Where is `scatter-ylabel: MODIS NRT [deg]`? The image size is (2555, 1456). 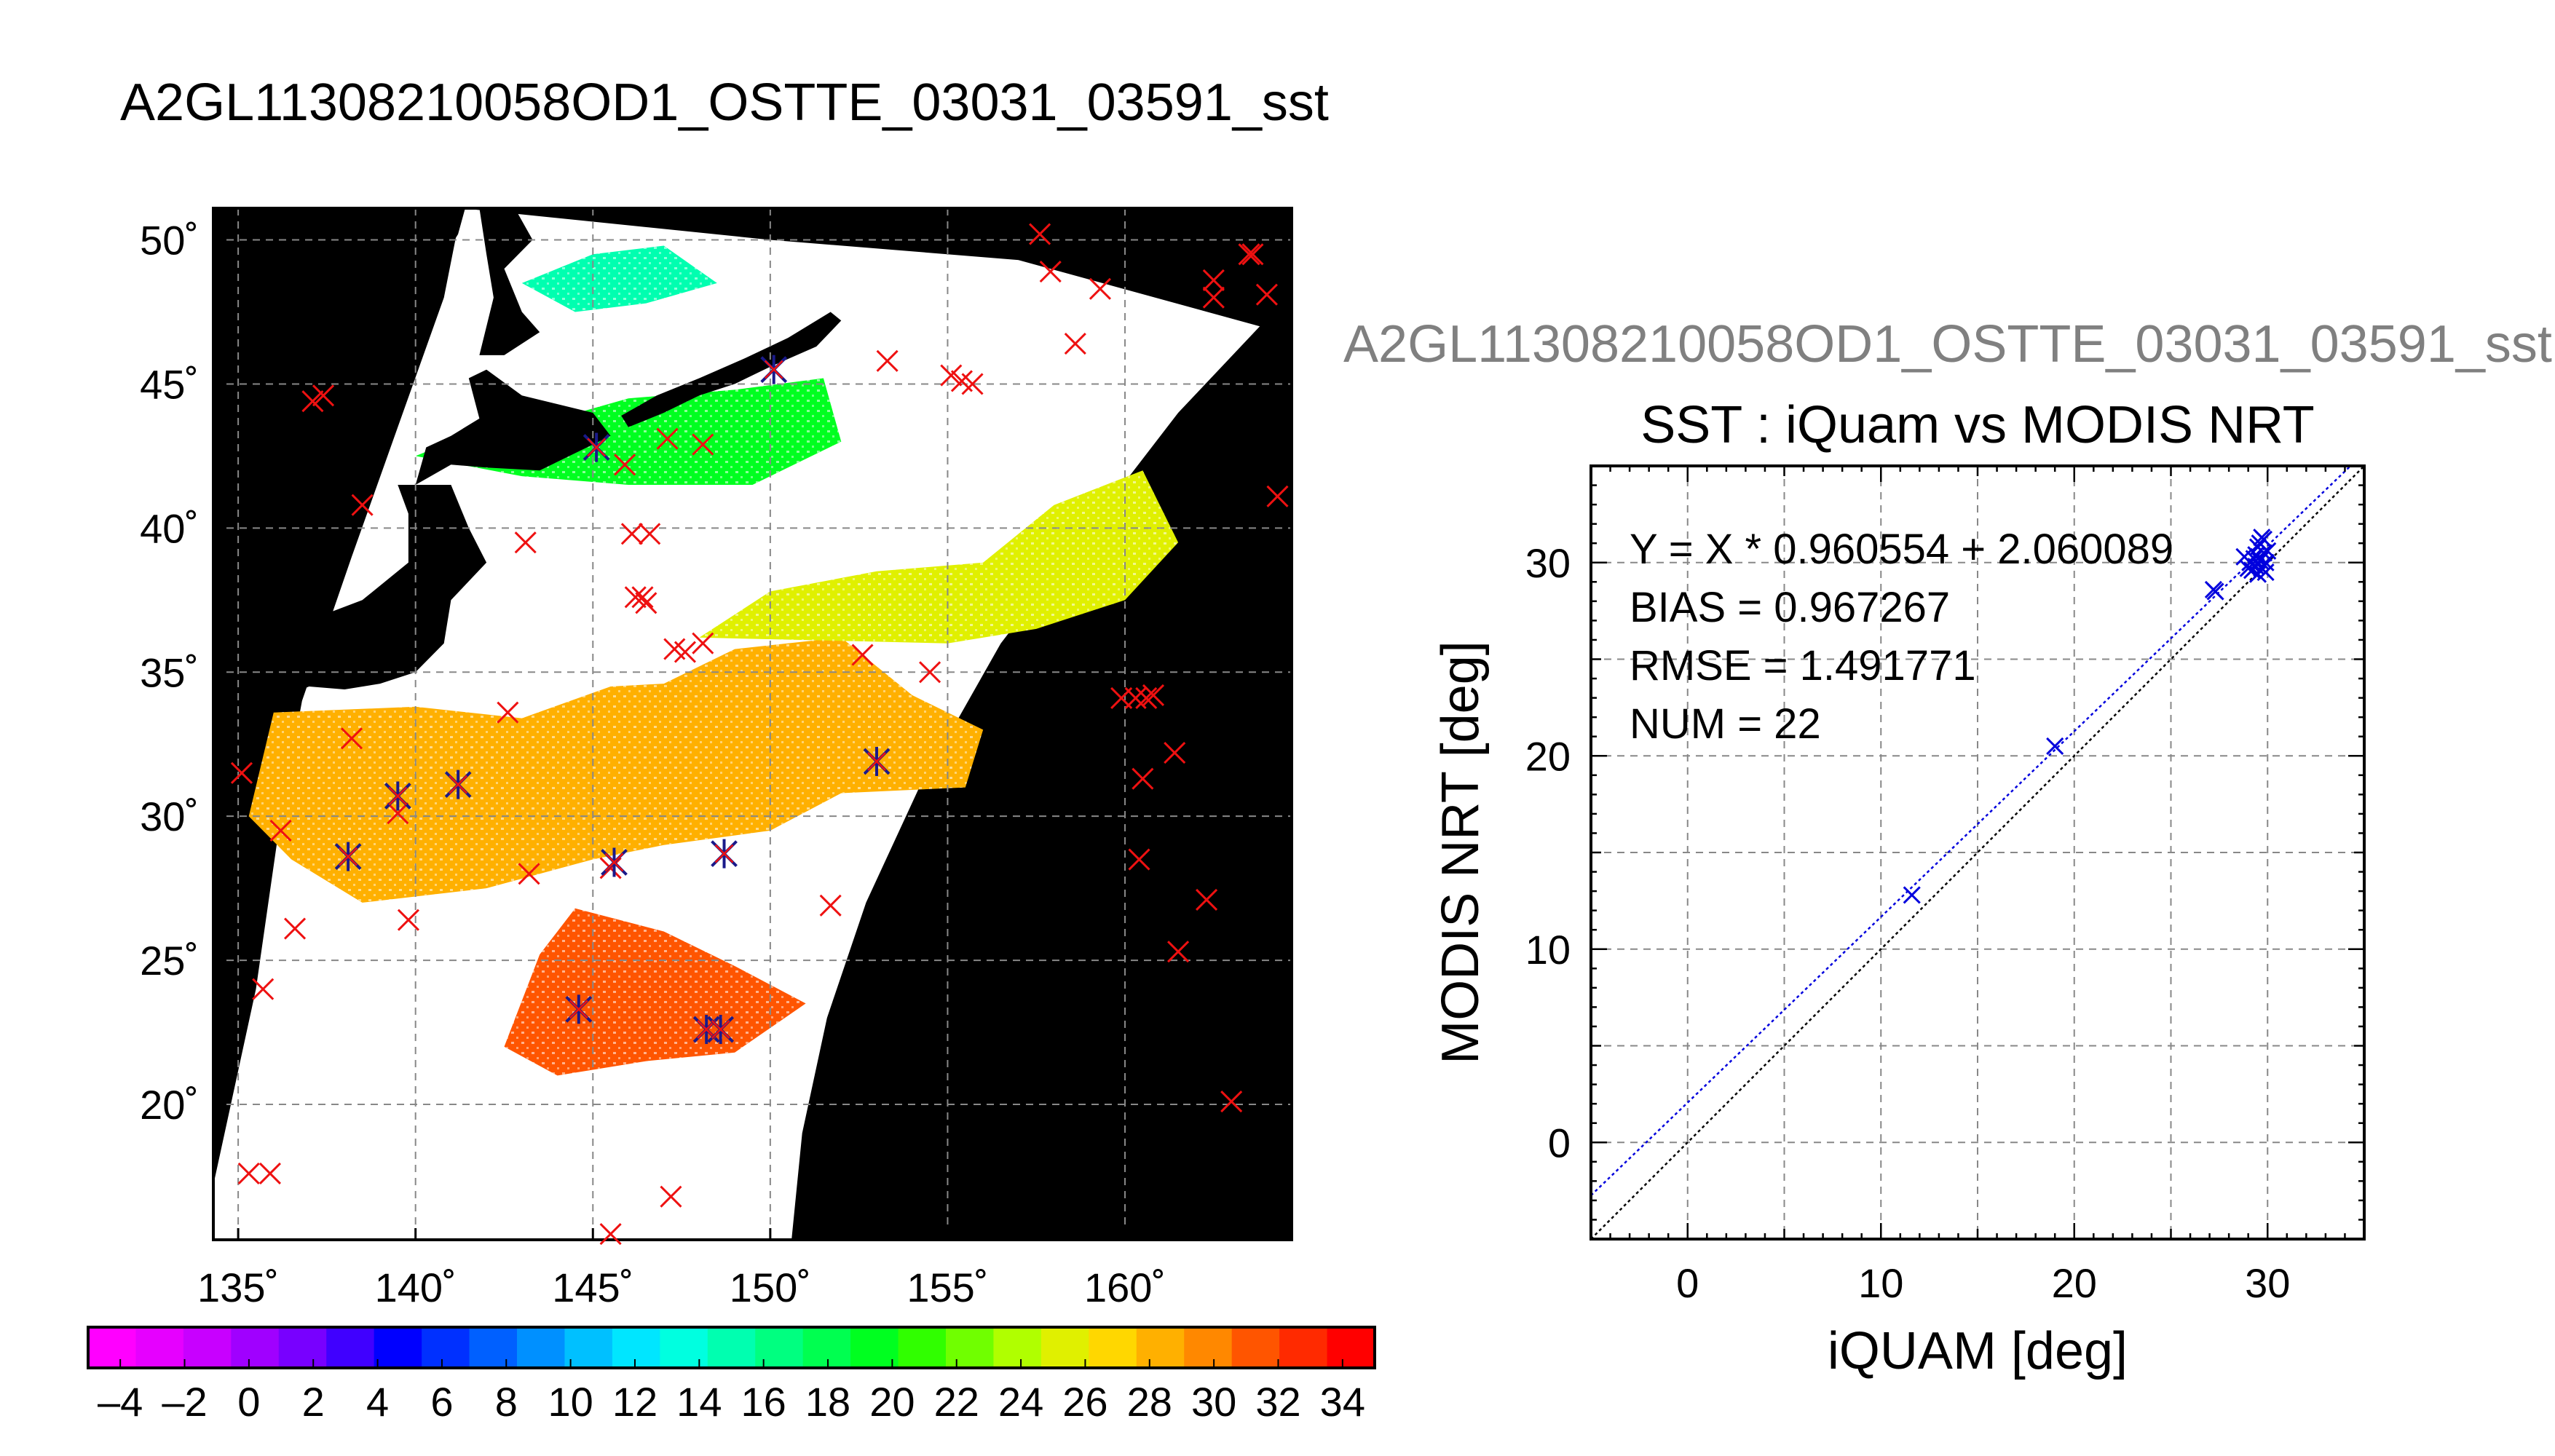 scatter-ylabel: MODIS NRT [deg] is located at coordinates (1460, 852).